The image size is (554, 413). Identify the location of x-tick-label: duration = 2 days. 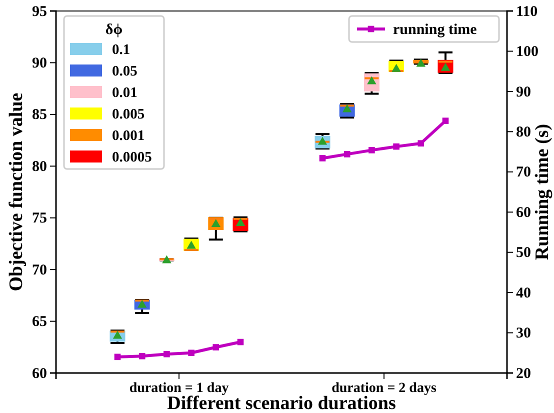
(384, 388).